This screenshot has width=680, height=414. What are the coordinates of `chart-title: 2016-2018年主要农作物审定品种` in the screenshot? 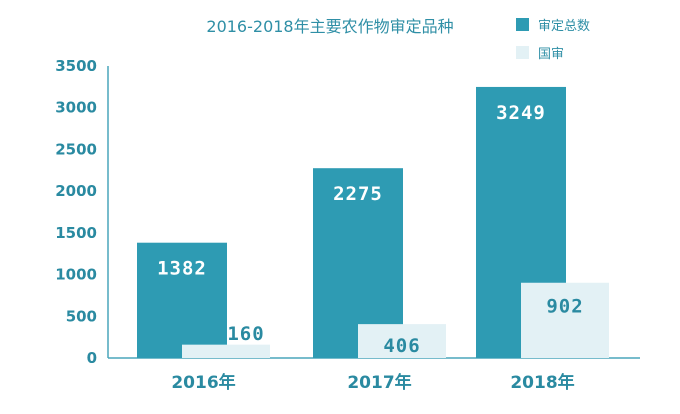 It's located at (329, 26).